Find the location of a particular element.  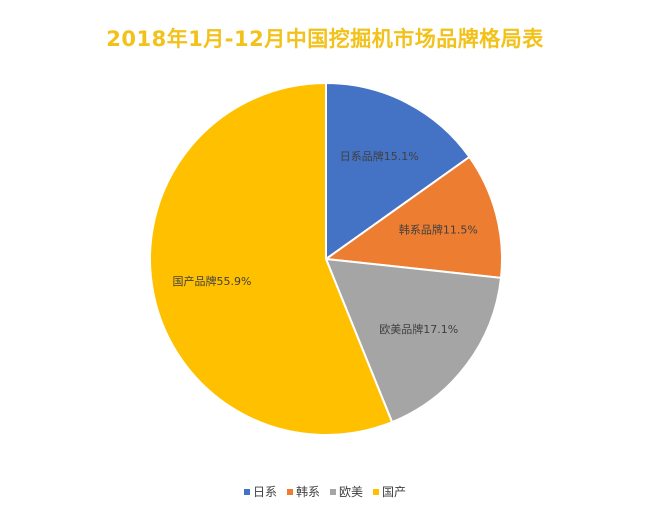

slice-label-japanese: 日系品牌15.1% is located at coordinates (379, 156).